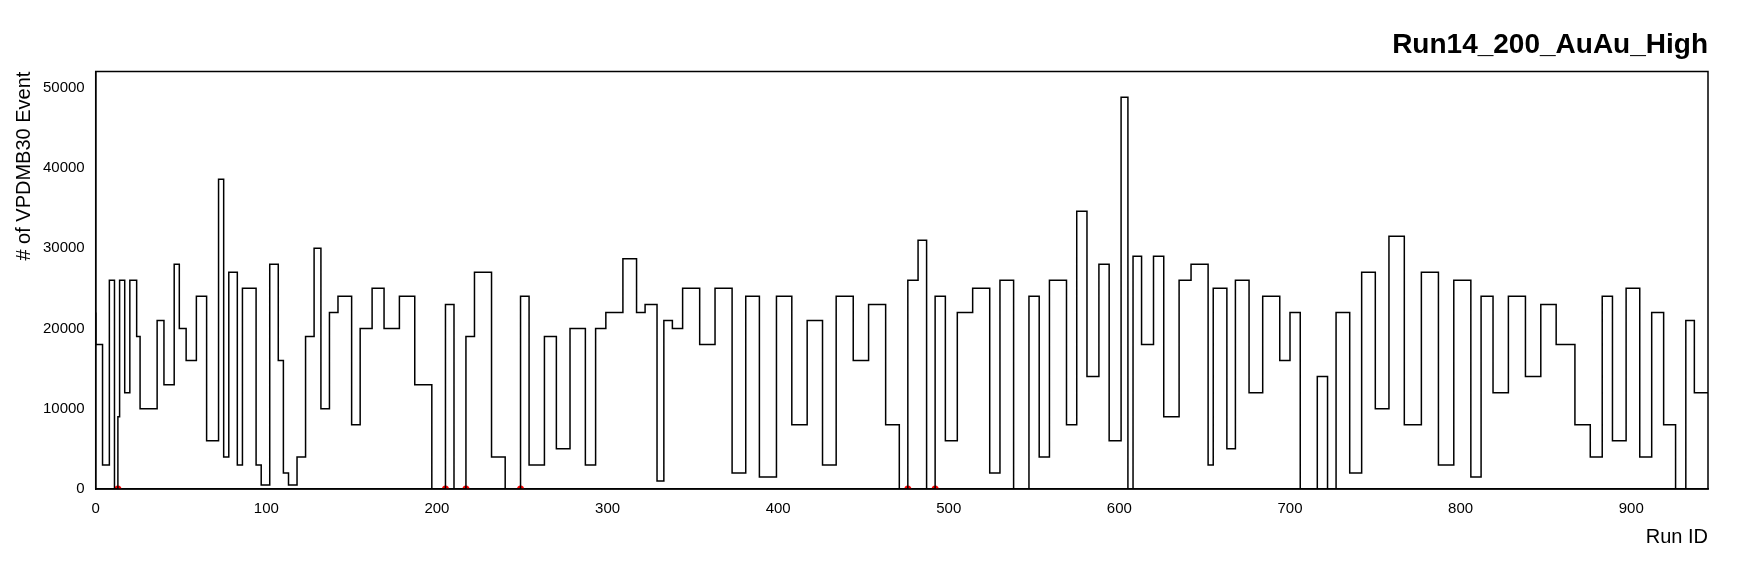 This screenshot has width=1742, height=566. Describe the element at coordinates (1631, 508) in the screenshot. I see `x-tick-label: 900` at that location.